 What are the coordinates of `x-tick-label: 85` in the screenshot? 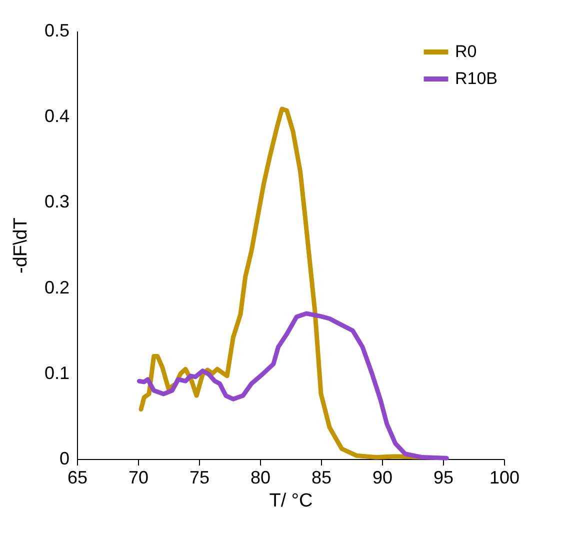 It's located at (321, 478).